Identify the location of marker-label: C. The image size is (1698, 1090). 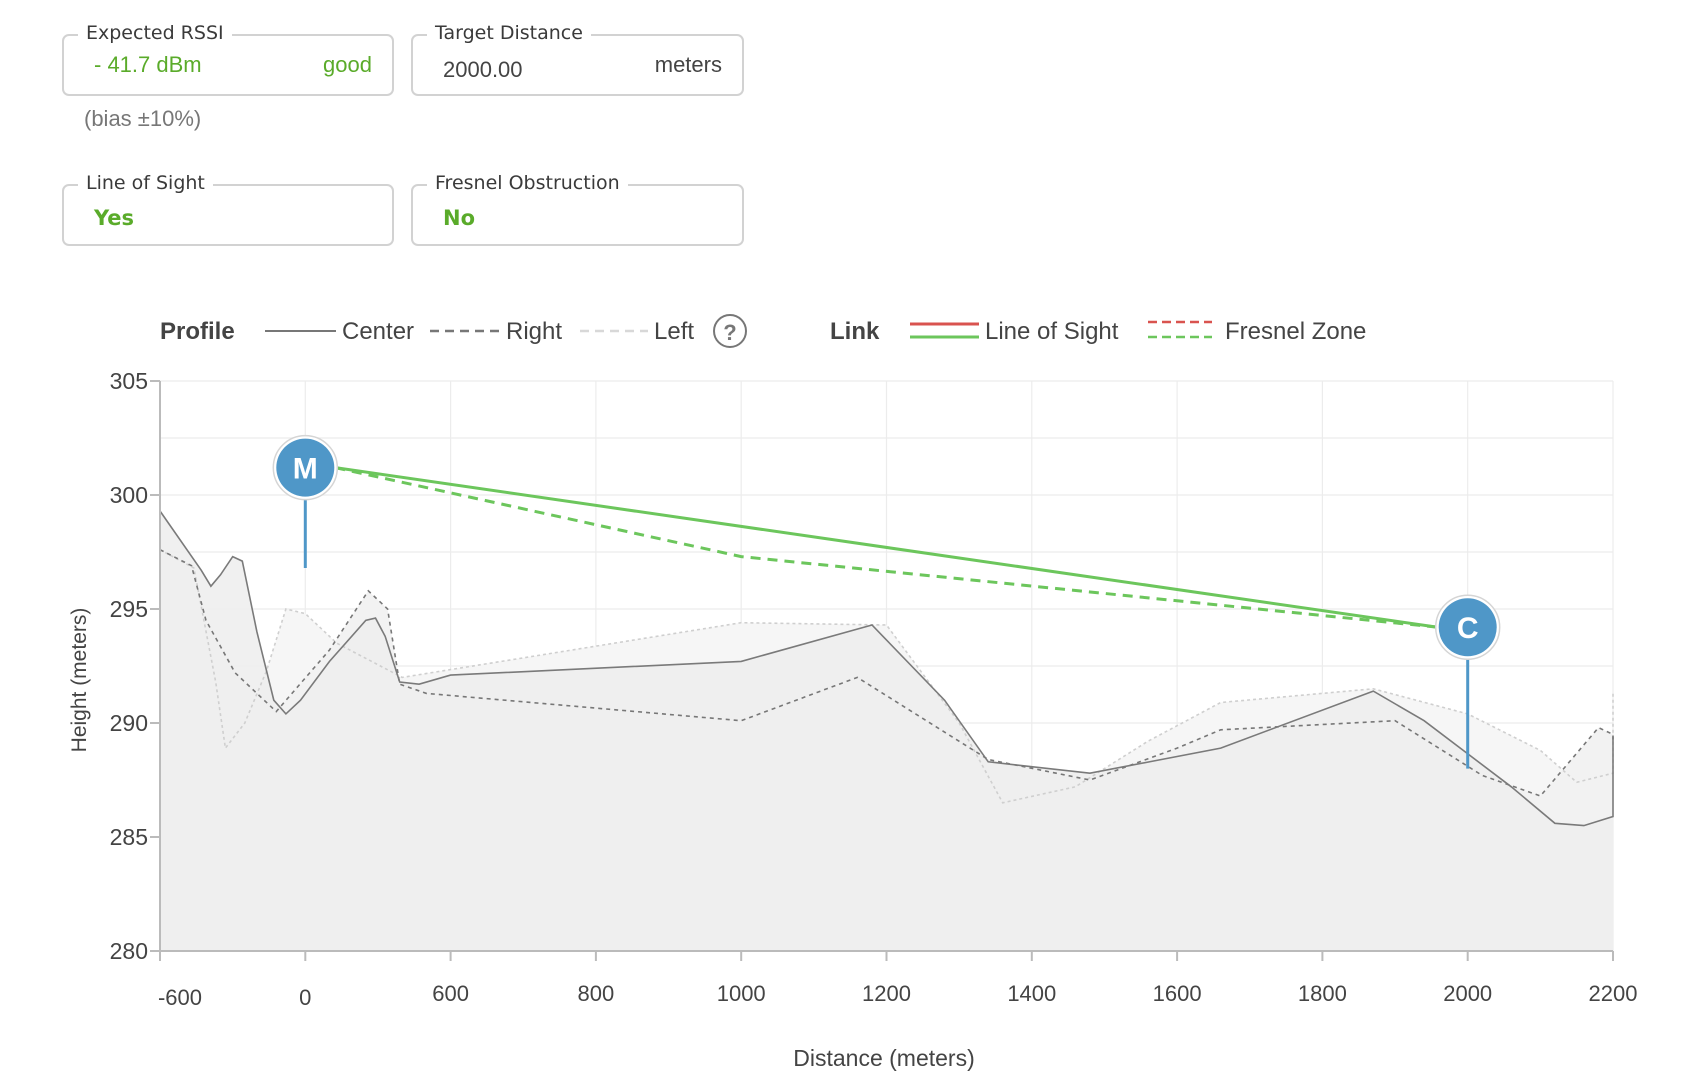
(1468, 628).